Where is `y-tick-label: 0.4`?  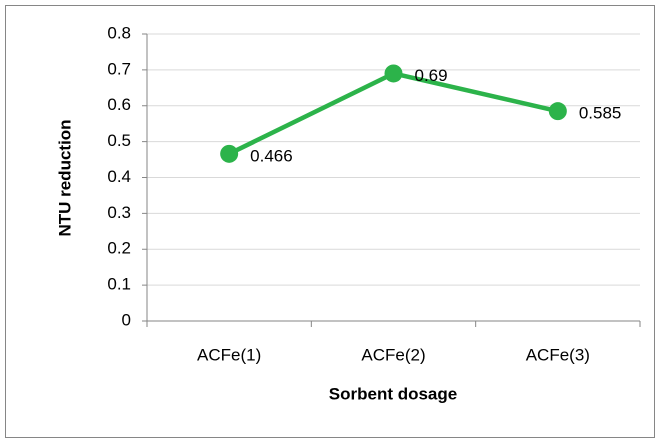
y-tick-label: 0.4 is located at coordinates (119, 176).